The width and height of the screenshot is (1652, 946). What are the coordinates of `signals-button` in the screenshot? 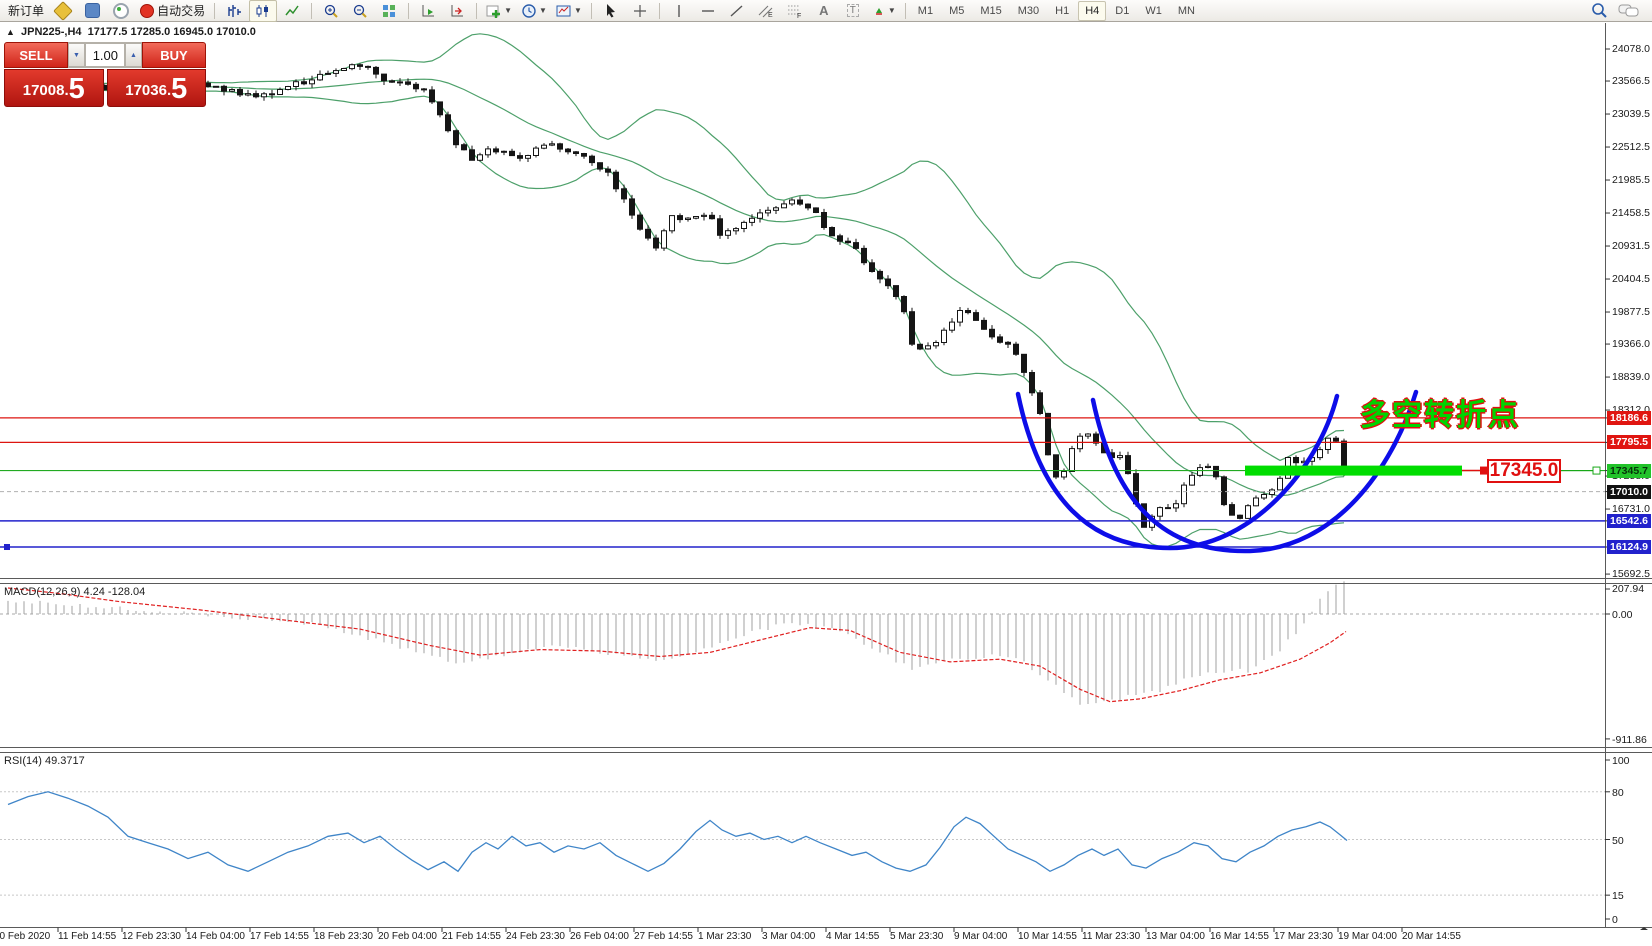 It's located at (121, 11).